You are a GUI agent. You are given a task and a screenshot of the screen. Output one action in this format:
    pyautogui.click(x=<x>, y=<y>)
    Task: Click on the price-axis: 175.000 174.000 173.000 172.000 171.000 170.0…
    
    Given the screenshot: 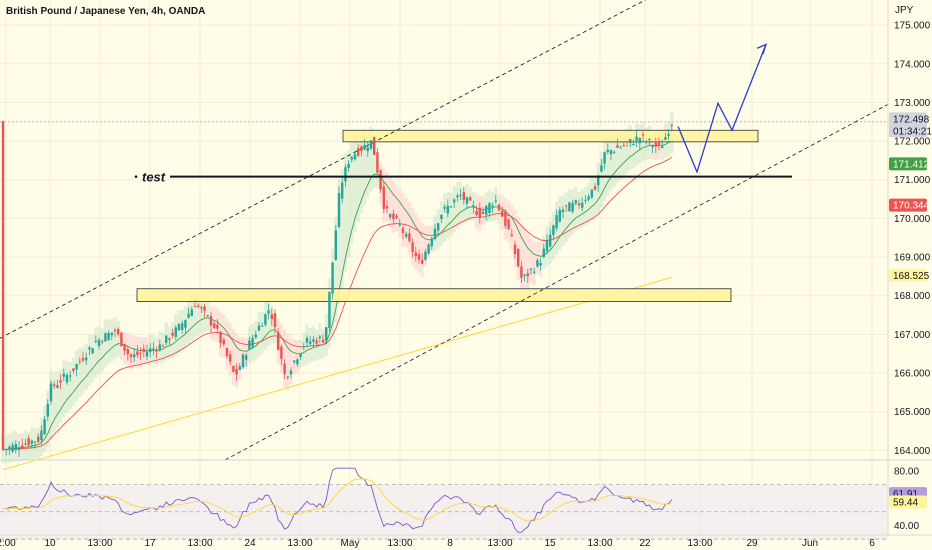 What is the action you would take?
    pyautogui.click(x=909, y=267)
    